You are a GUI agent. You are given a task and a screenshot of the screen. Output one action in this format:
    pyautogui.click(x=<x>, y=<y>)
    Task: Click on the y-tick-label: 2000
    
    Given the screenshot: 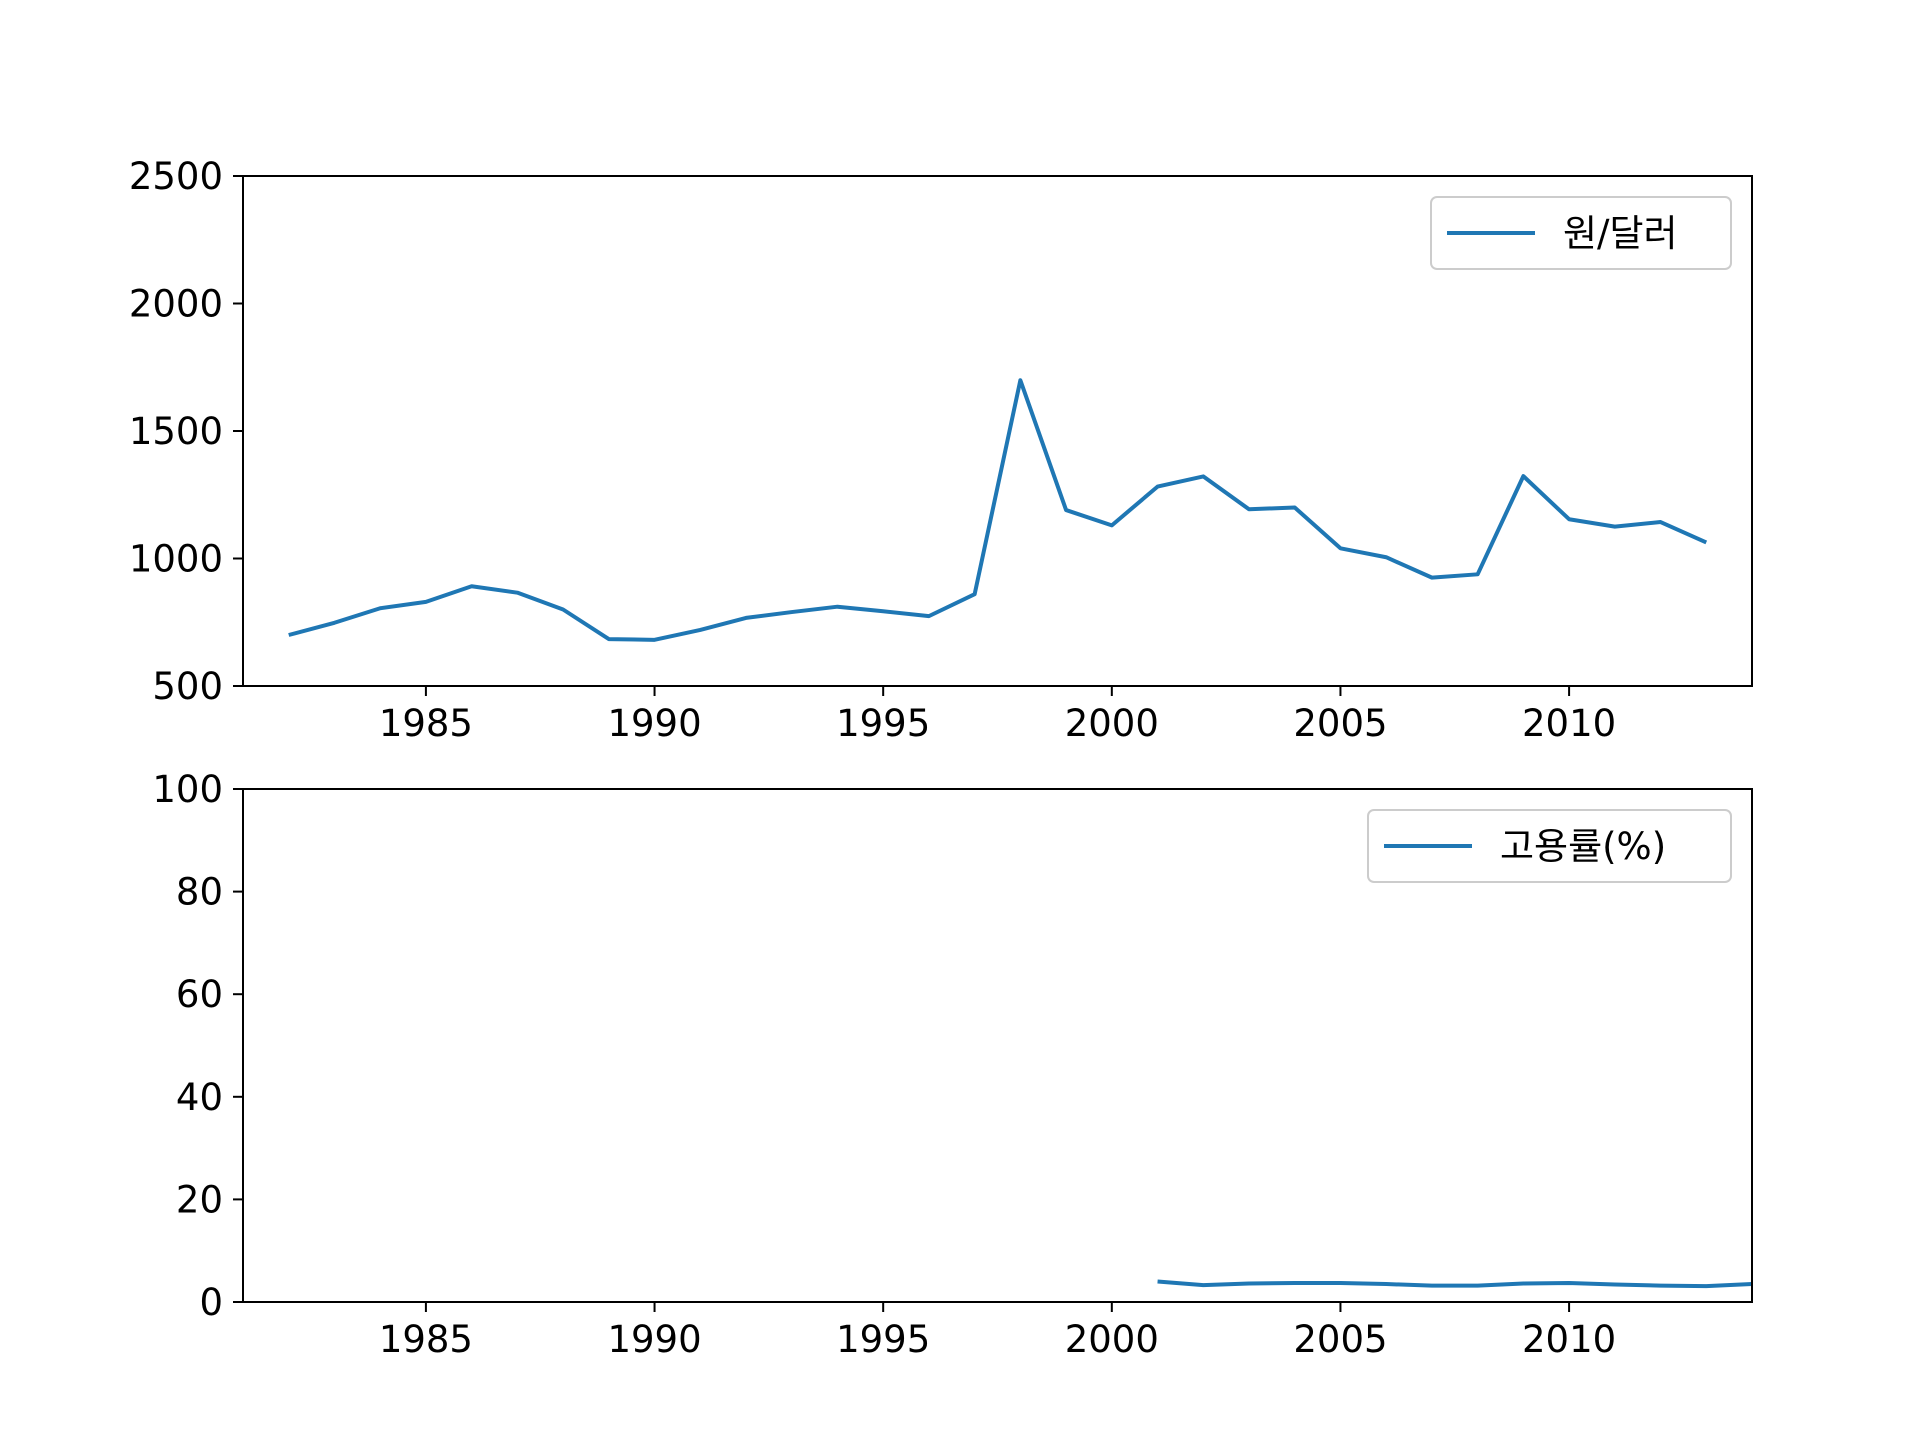 What is the action you would take?
    pyautogui.click(x=176, y=304)
    